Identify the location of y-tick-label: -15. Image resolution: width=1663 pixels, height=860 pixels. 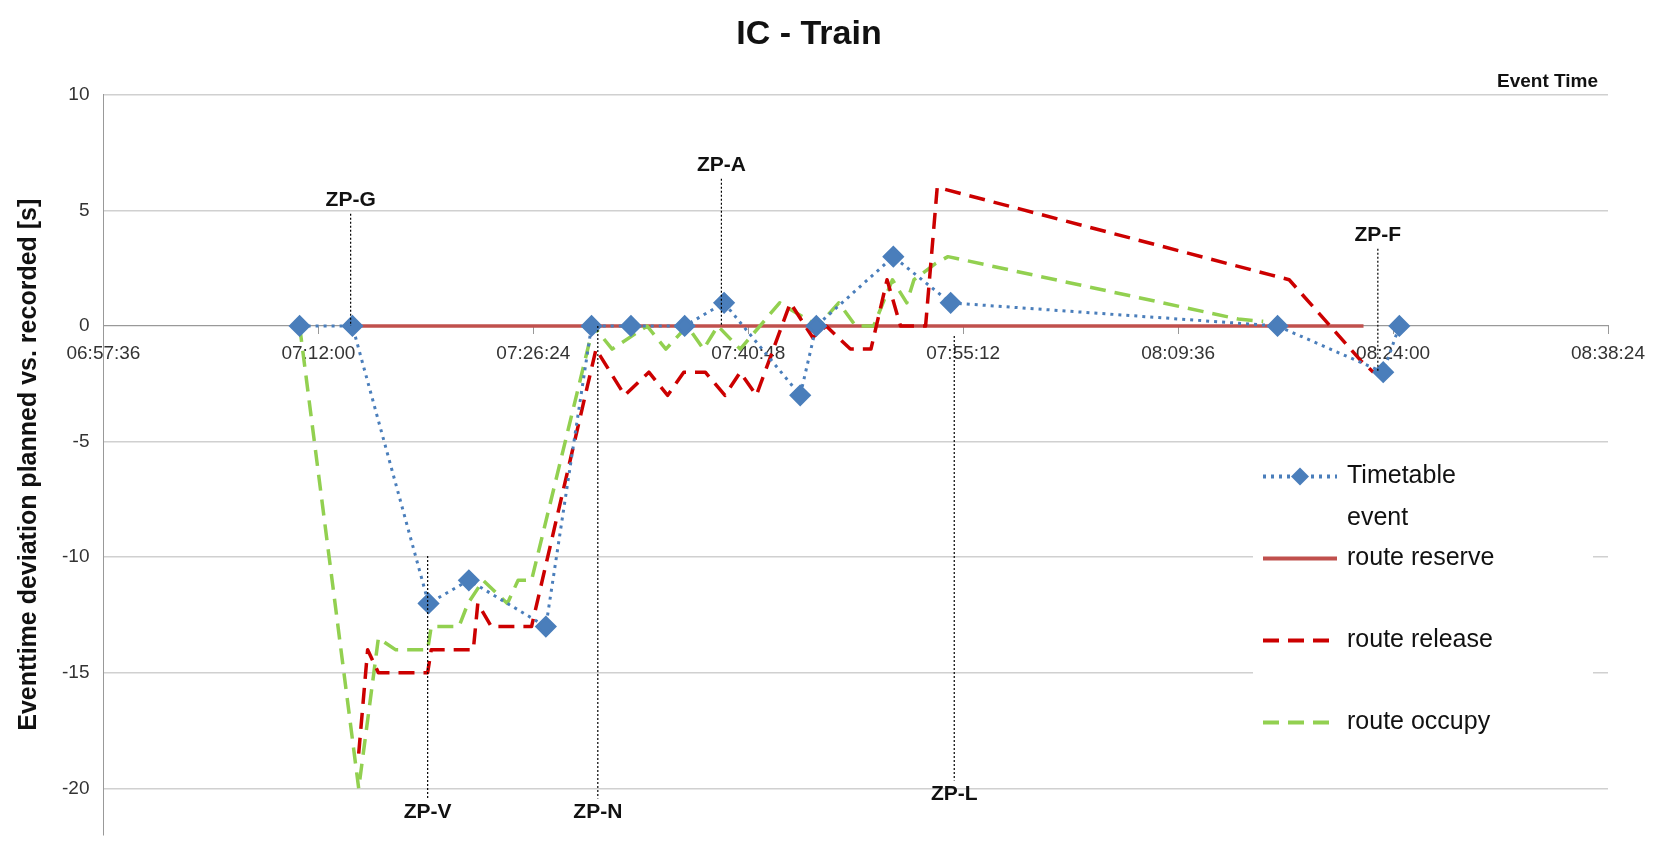
(75, 671).